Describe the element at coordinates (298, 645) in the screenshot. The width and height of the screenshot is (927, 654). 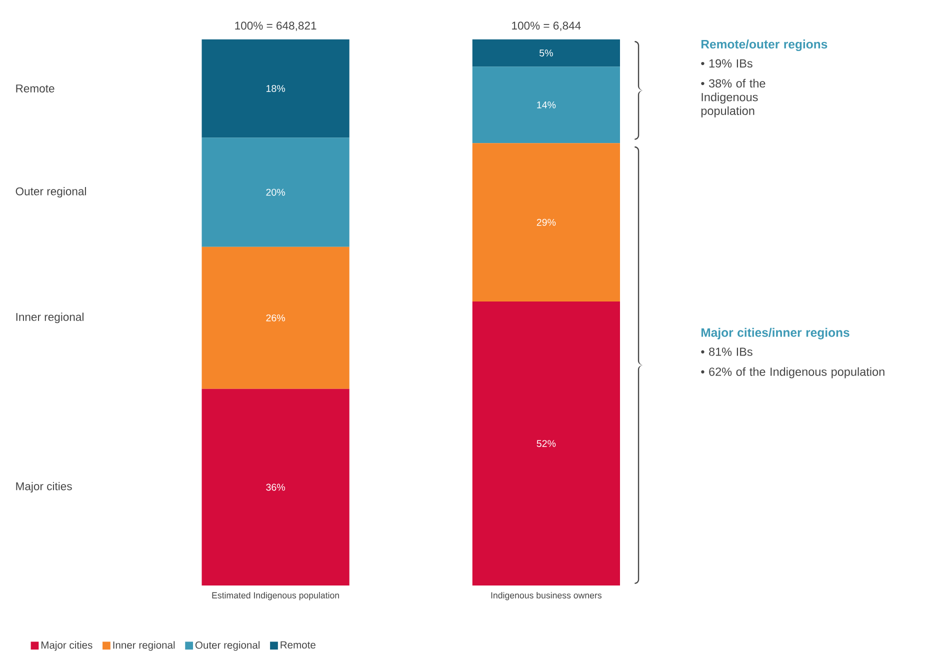
I see `legend-label: Remote` at that location.